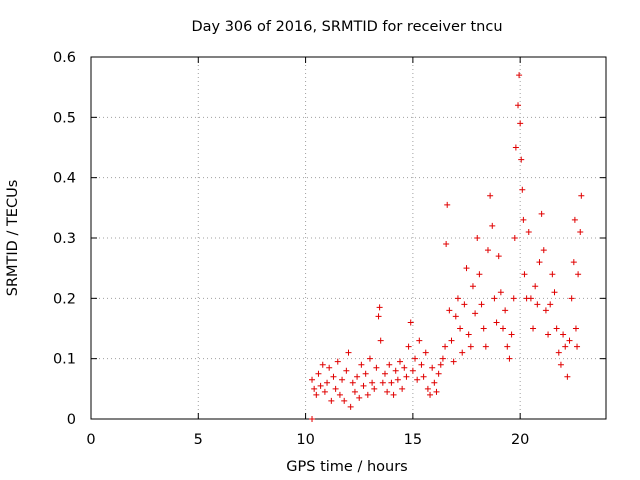 The width and height of the screenshot is (640, 480). What do you see at coordinates (64, 299) in the screenshot?
I see `y-tick-label: 0.2` at bounding box center [64, 299].